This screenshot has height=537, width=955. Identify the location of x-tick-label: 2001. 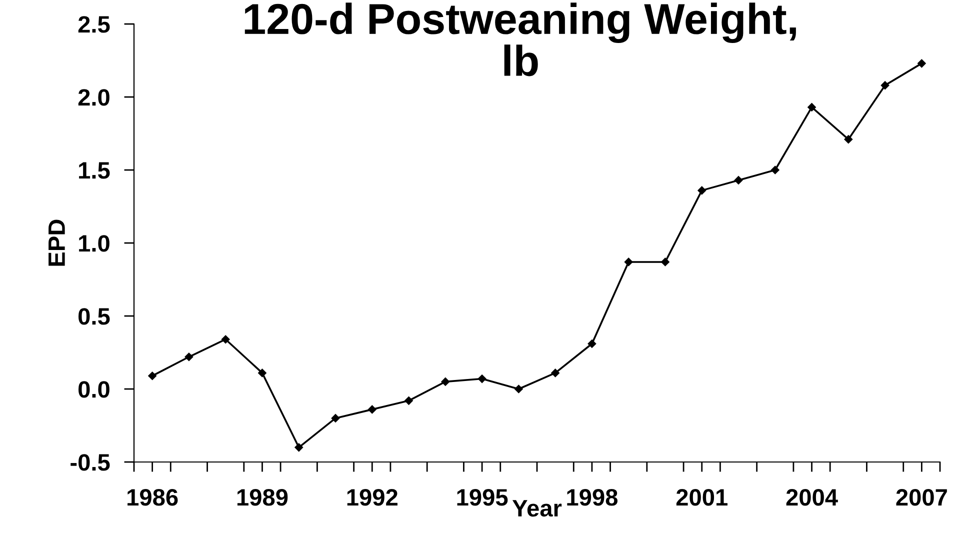
(702, 497).